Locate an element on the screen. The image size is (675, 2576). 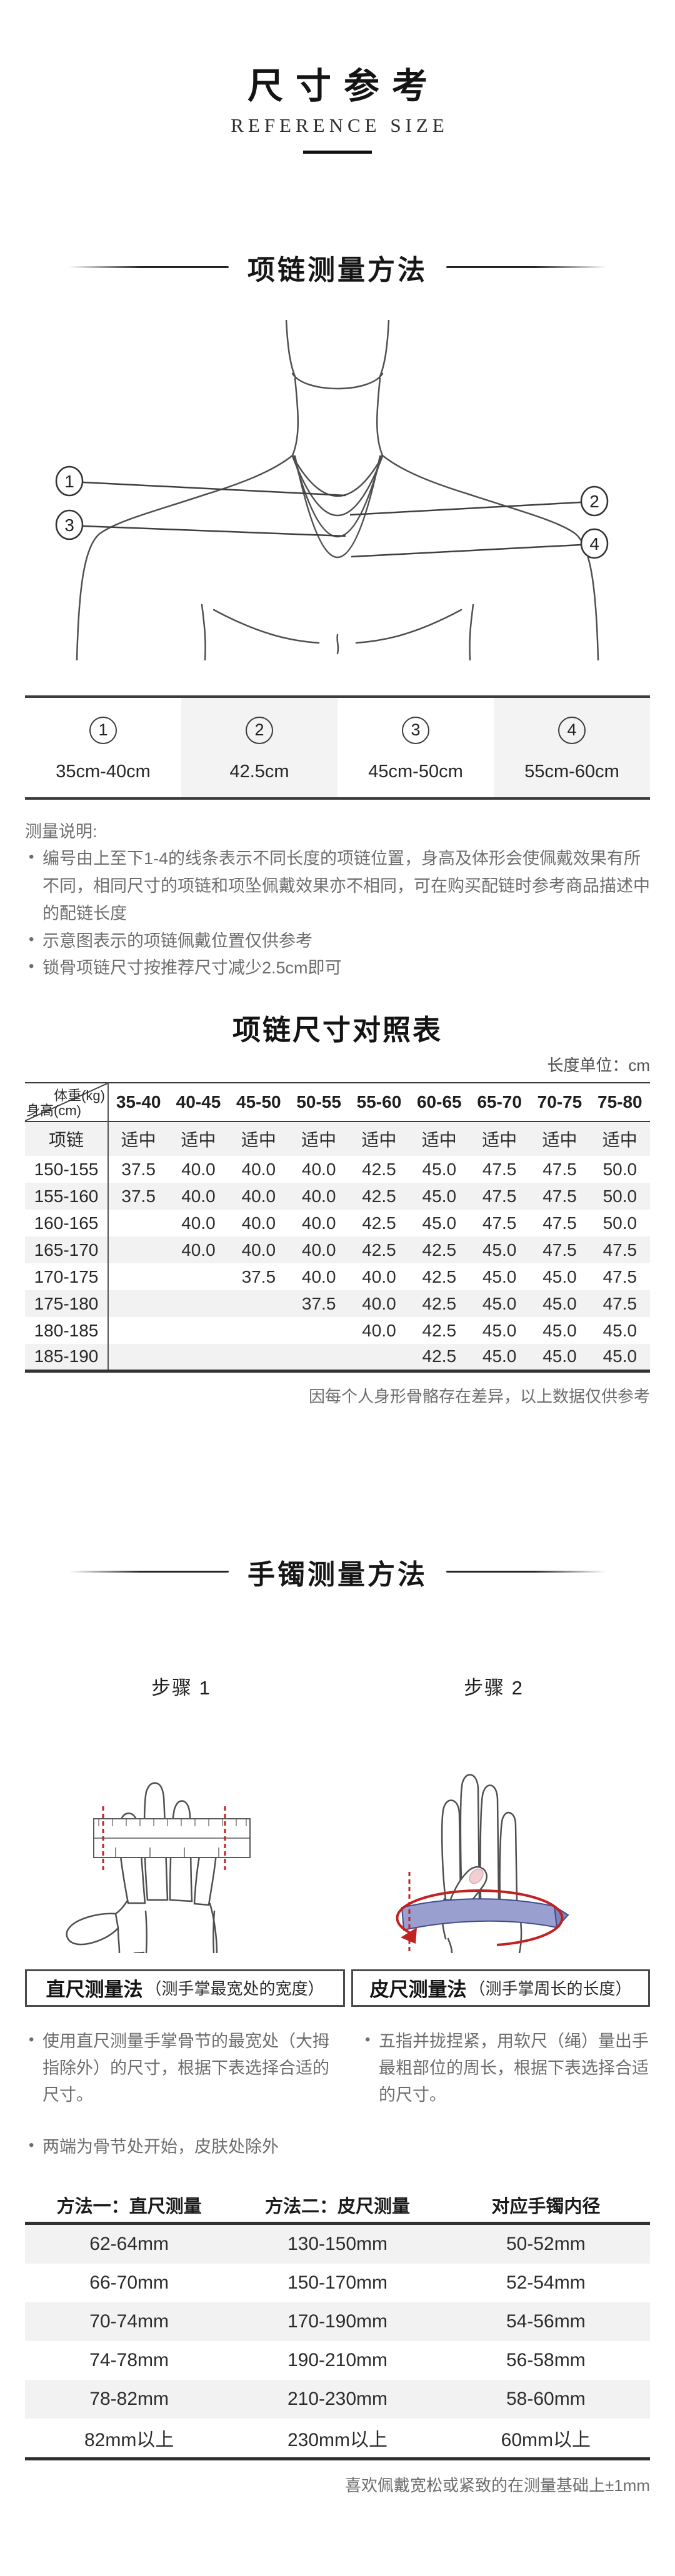
bracelet-cell: 170-190mm is located at coordinates (337, 2321).